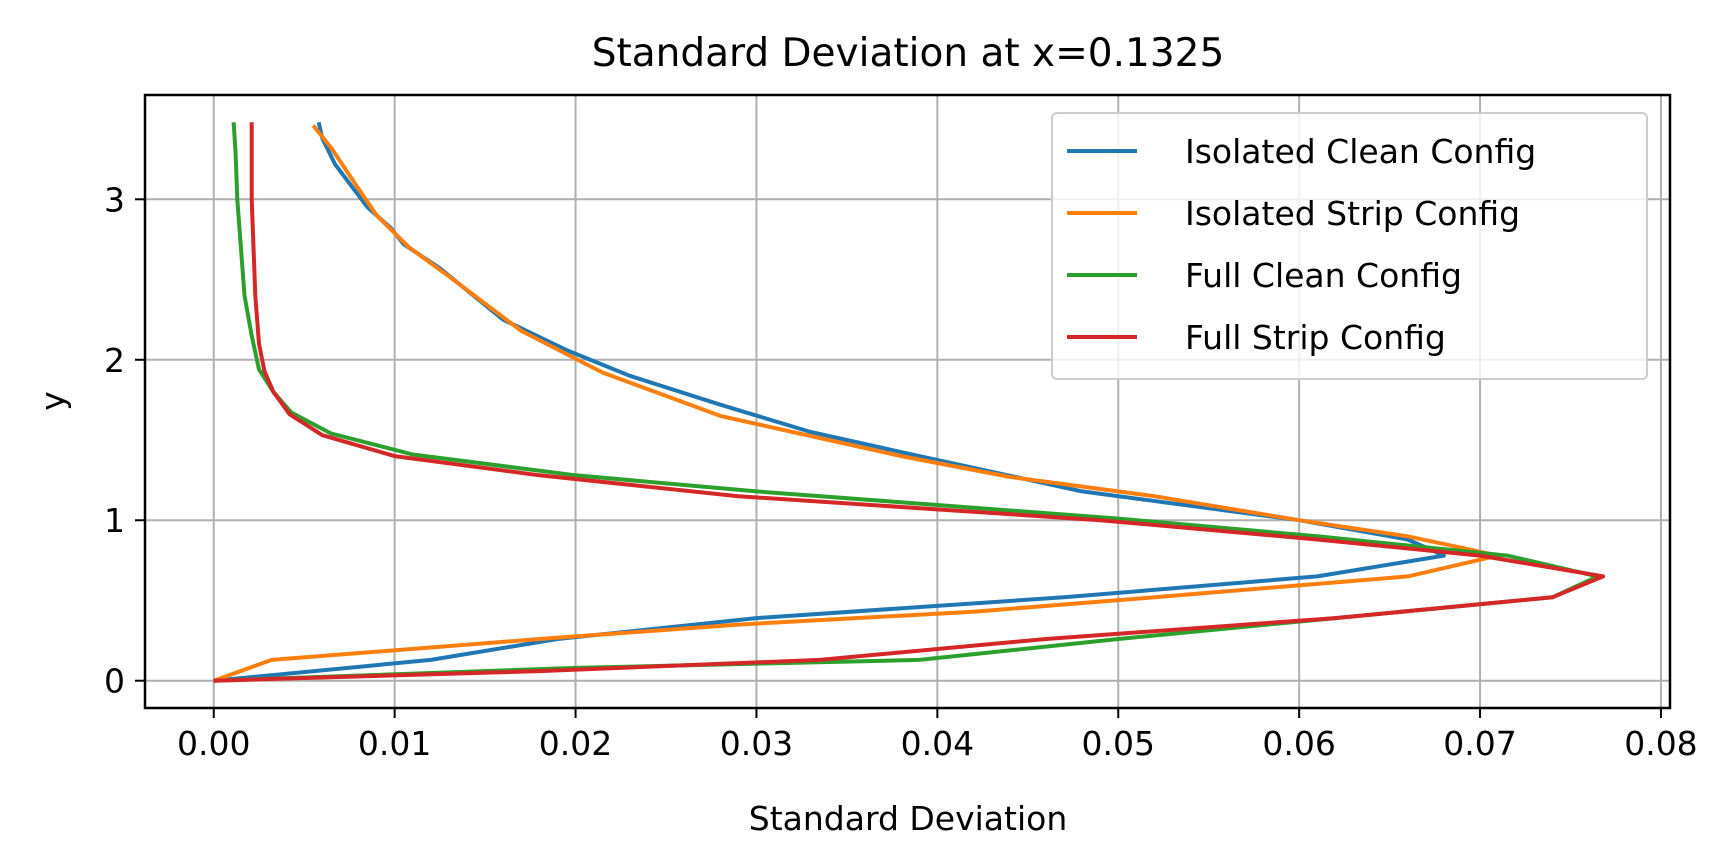 This screenshot has height=866, width=1730. What do you see at coordinates (1298, 743) in the screenshot?
I see `x-tick-label: 0.06` at bounding box center [1298, 743].